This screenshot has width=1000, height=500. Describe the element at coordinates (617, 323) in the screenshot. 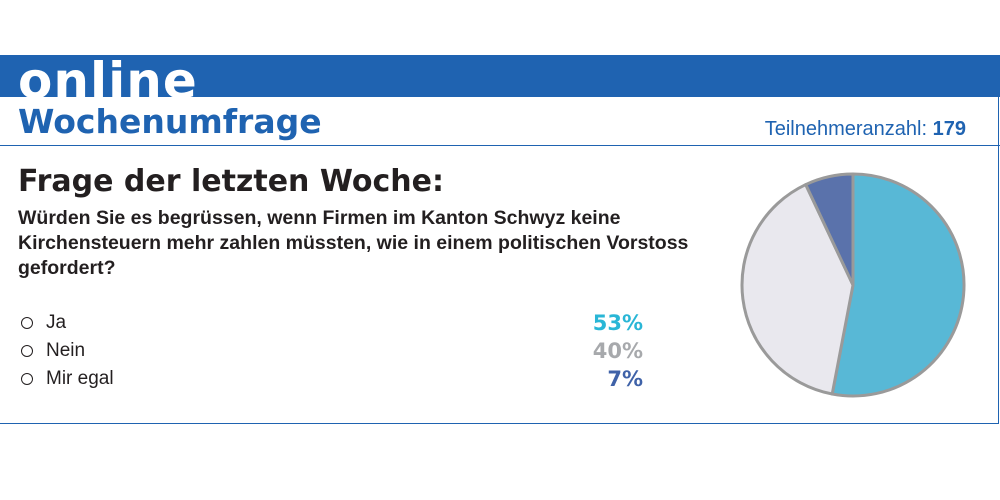

I see `answer-percent: 53%` at that location.